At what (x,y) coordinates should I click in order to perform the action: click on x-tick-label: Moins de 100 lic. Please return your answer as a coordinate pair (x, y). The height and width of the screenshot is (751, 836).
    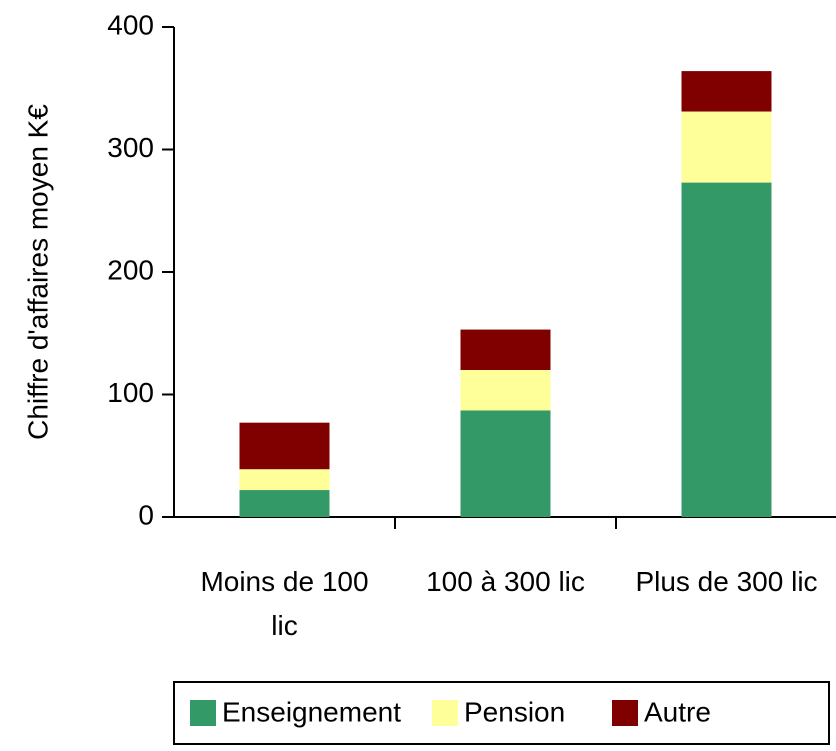
    Looking at the image, I should click on (284, 603).